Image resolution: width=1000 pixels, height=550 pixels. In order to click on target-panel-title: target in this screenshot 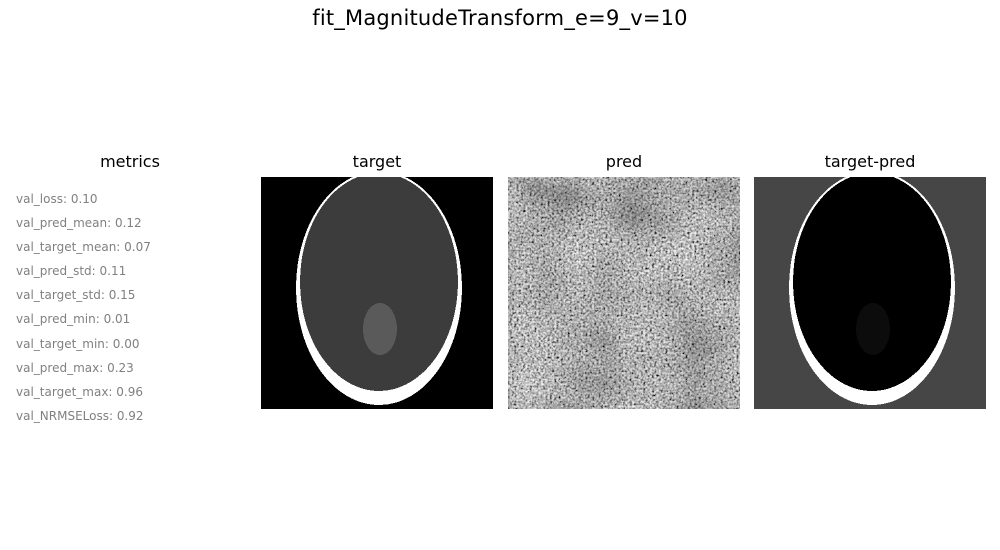, I will do `click(377, 161)`.